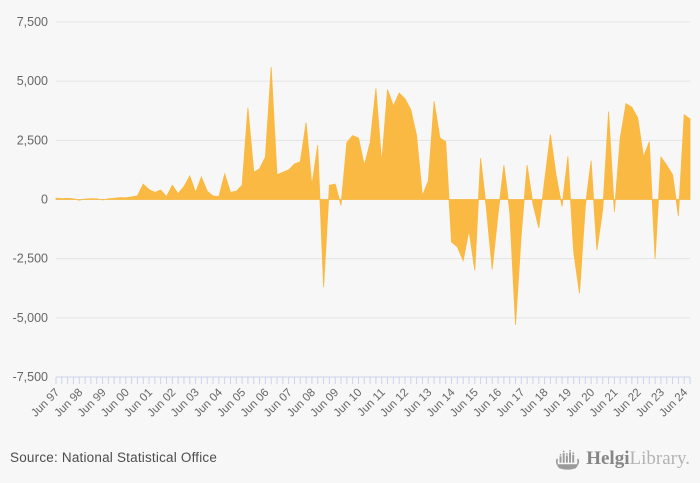  I want to click on logo-text: HelgiLibrary., so click(638, 459).